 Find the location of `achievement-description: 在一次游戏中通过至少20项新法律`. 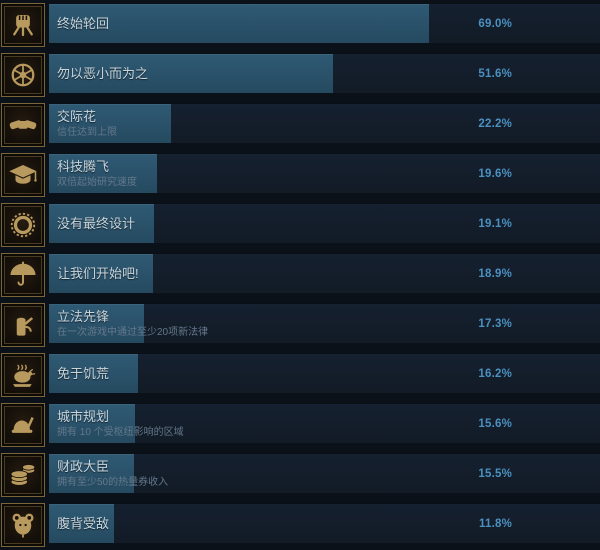

achievement-description: 在一次游戏中通过至少20项新法律 is located at coordinates (133, 332).